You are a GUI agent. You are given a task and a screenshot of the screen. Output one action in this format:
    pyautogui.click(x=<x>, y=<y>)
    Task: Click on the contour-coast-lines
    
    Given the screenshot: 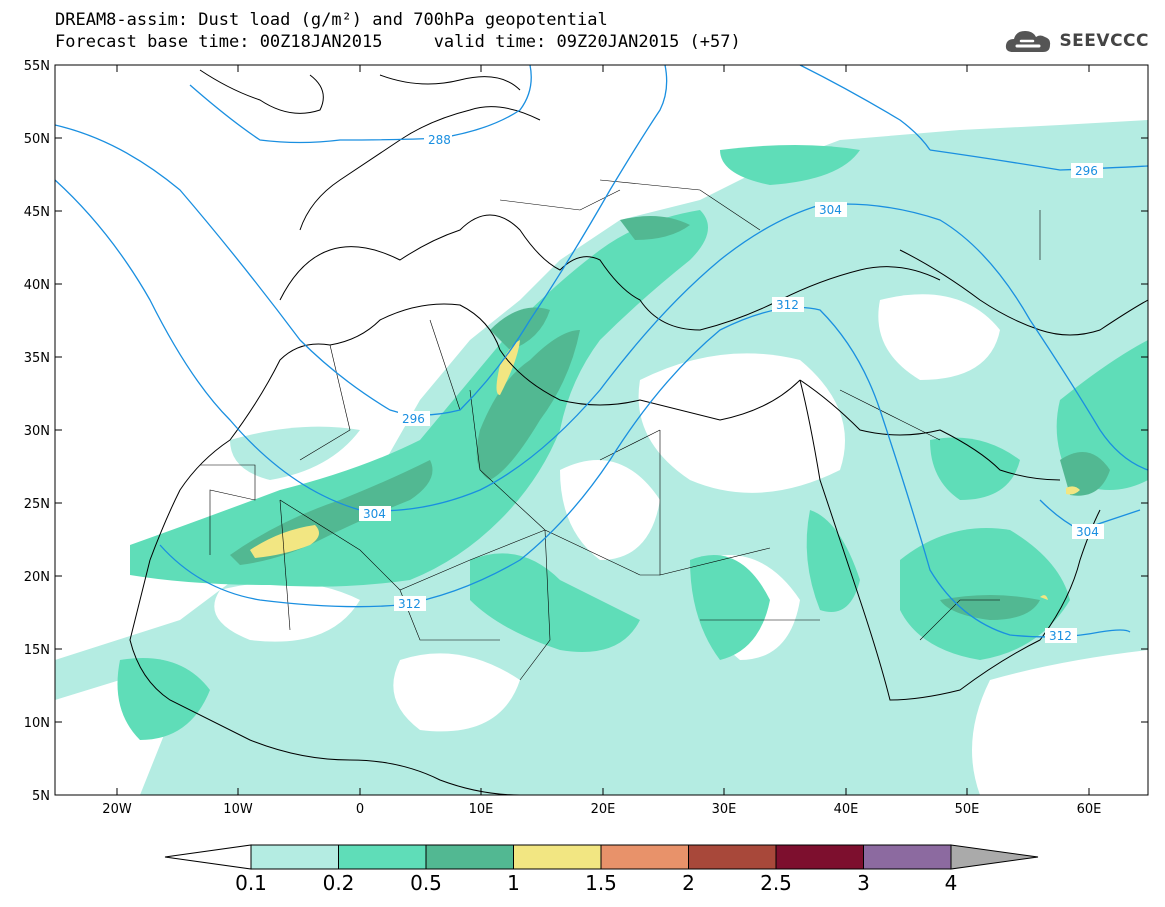 What is the action you would take?
    pyautogui.click(x=865, y=108)
    